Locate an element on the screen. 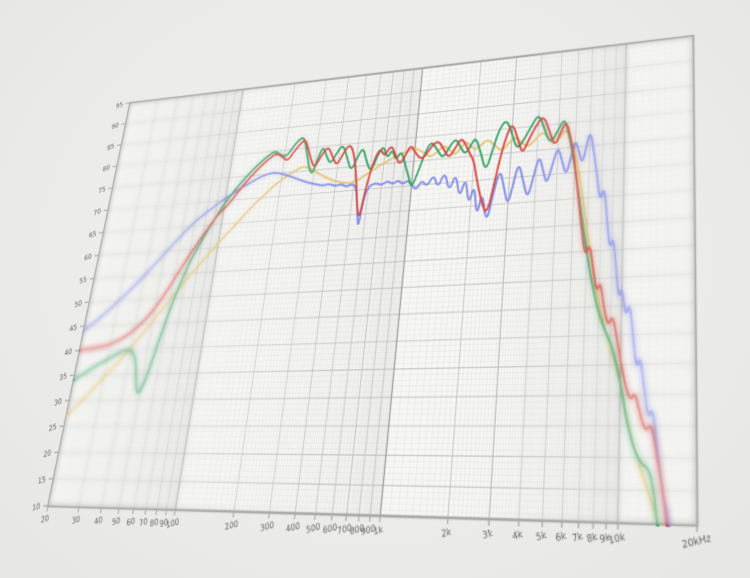 The image size is (750, 578). x-tick-label: 300 is located at coordinates (267, 527).